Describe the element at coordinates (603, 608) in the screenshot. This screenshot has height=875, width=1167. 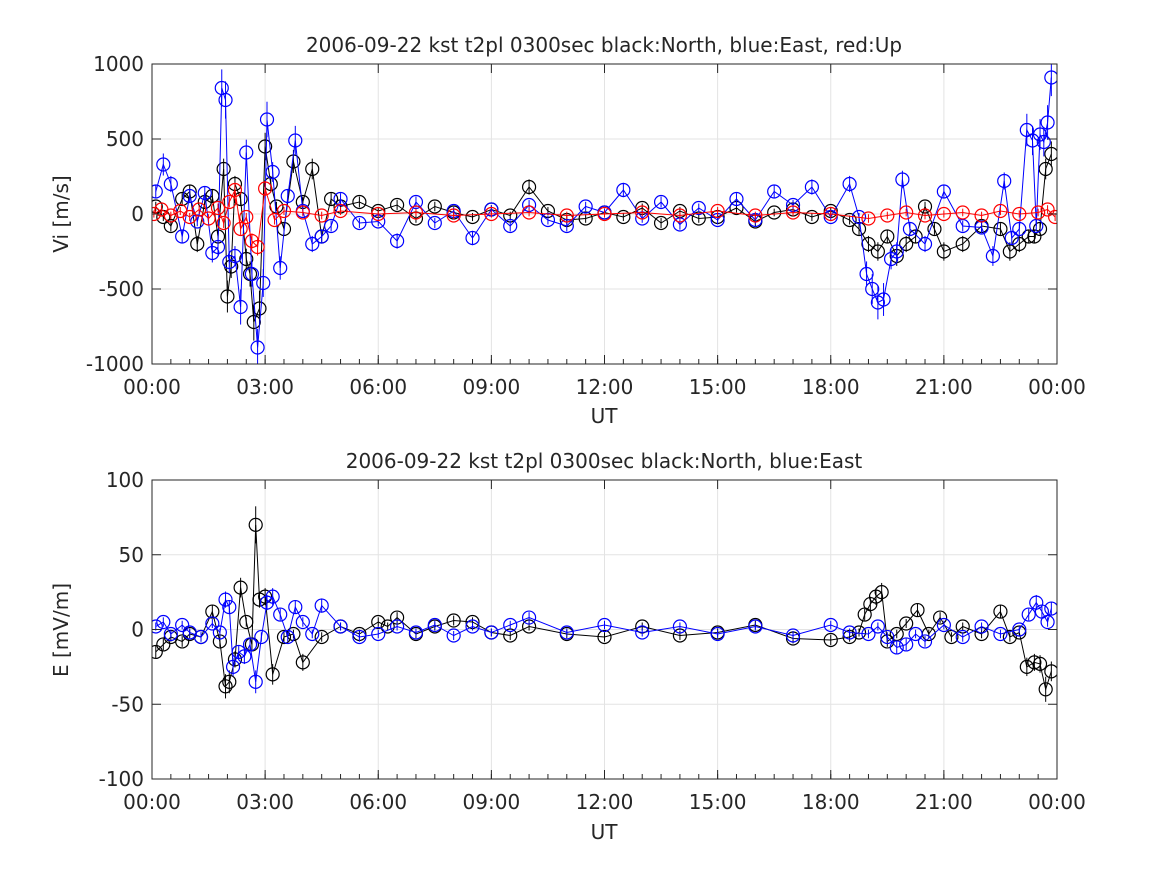
I see `efield-series-line-north` at that location.